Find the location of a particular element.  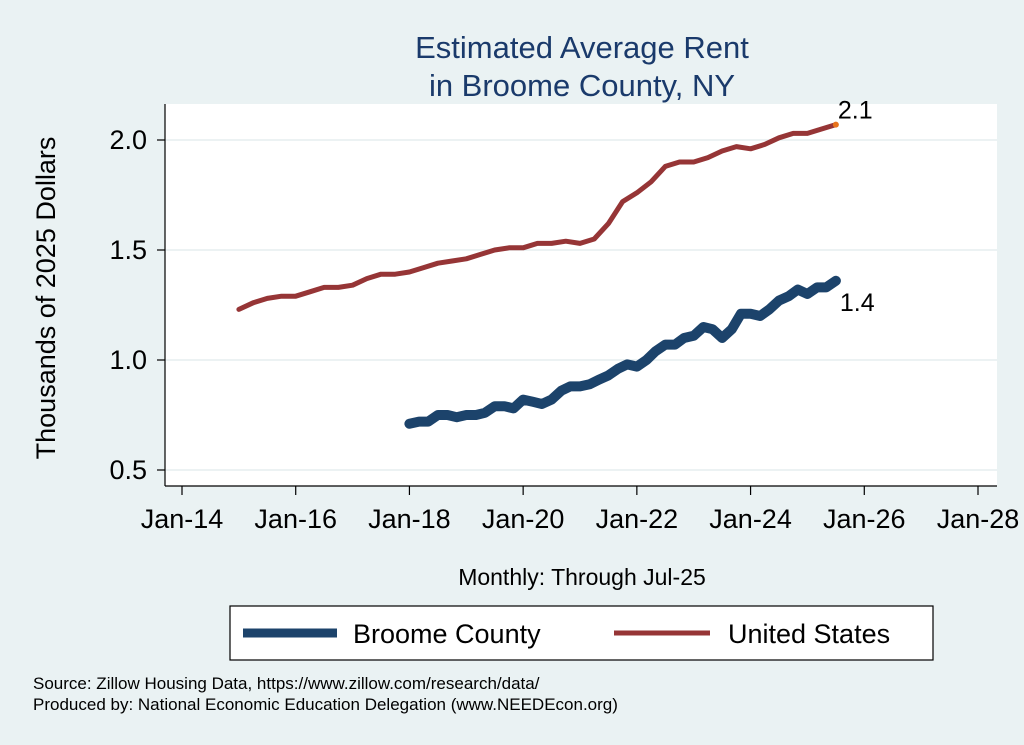

chart-title-line-1: Estimated Average Rent is located at coordinates (582, 47).